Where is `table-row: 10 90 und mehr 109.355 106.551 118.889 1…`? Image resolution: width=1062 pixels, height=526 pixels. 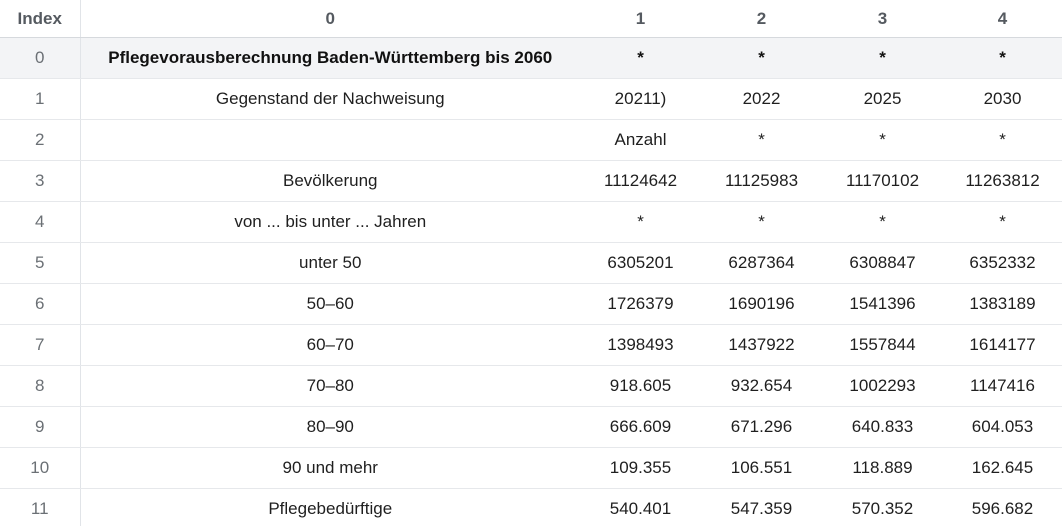
table-row: 10 90 und mehr 109.355 106.551 118.889 1… is located at coordinates (531, 468).